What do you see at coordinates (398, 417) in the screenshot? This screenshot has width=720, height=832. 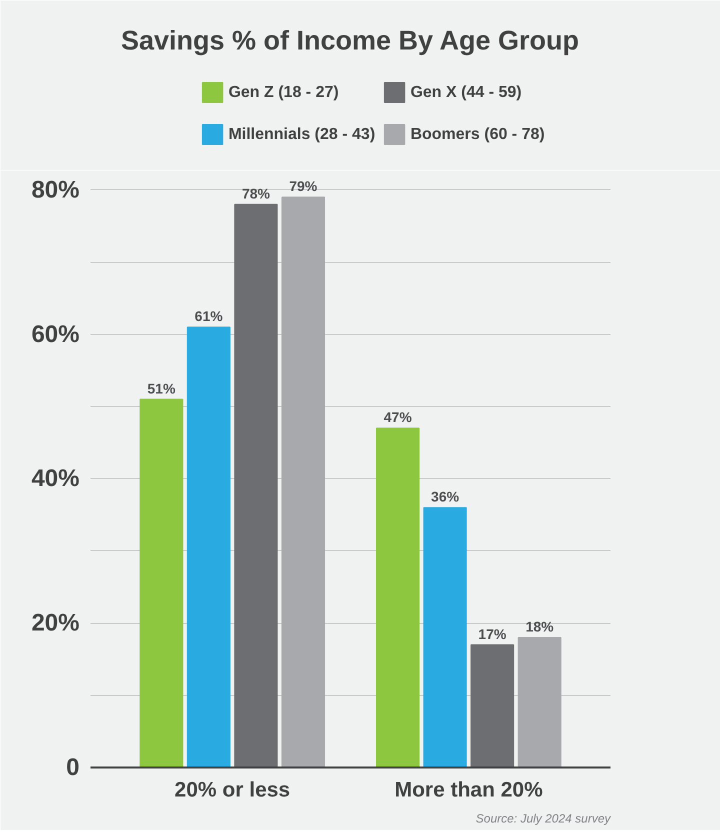 I see `data-label: 47%` at bounding box center [398, 417].